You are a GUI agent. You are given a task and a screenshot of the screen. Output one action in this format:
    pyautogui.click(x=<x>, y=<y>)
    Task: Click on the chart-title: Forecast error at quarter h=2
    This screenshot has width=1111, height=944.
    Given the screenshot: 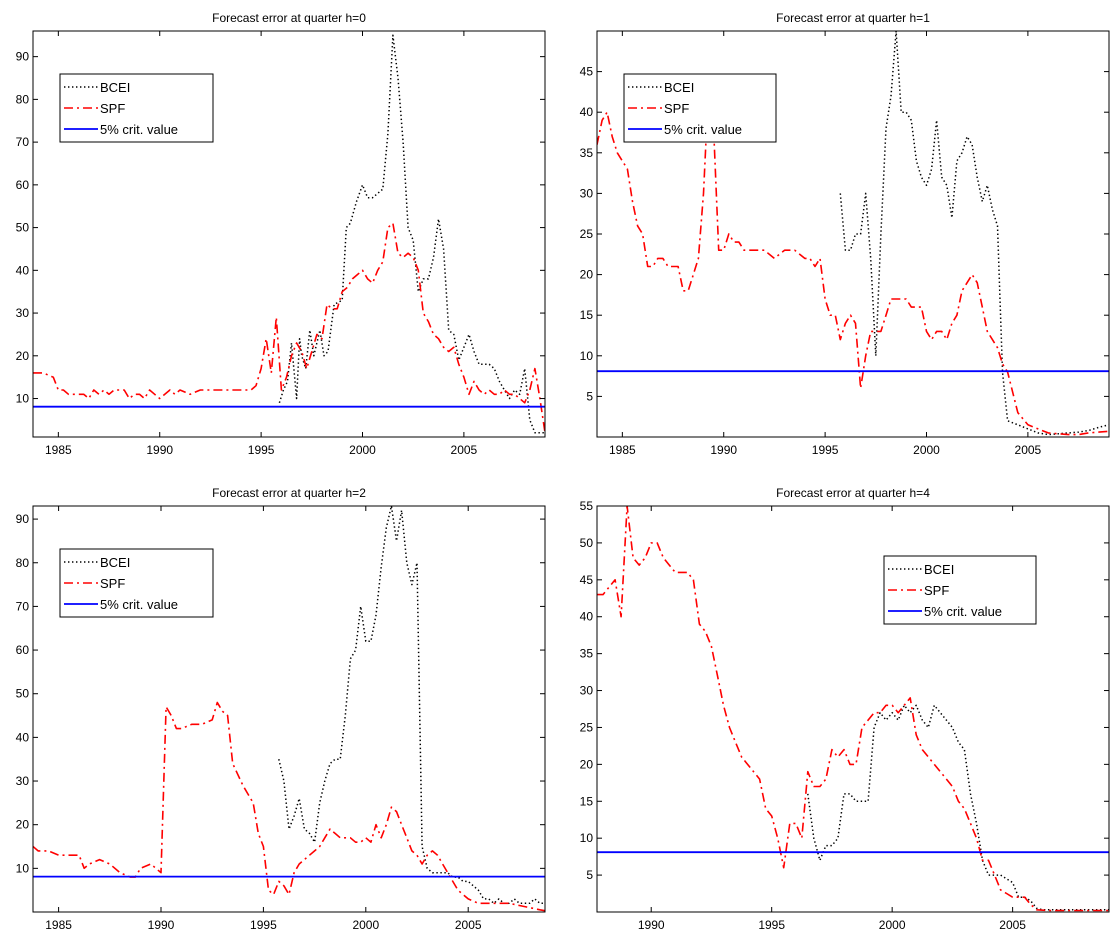 What is the action you would take?
    pyautogui.click(x=289, y=493)
    